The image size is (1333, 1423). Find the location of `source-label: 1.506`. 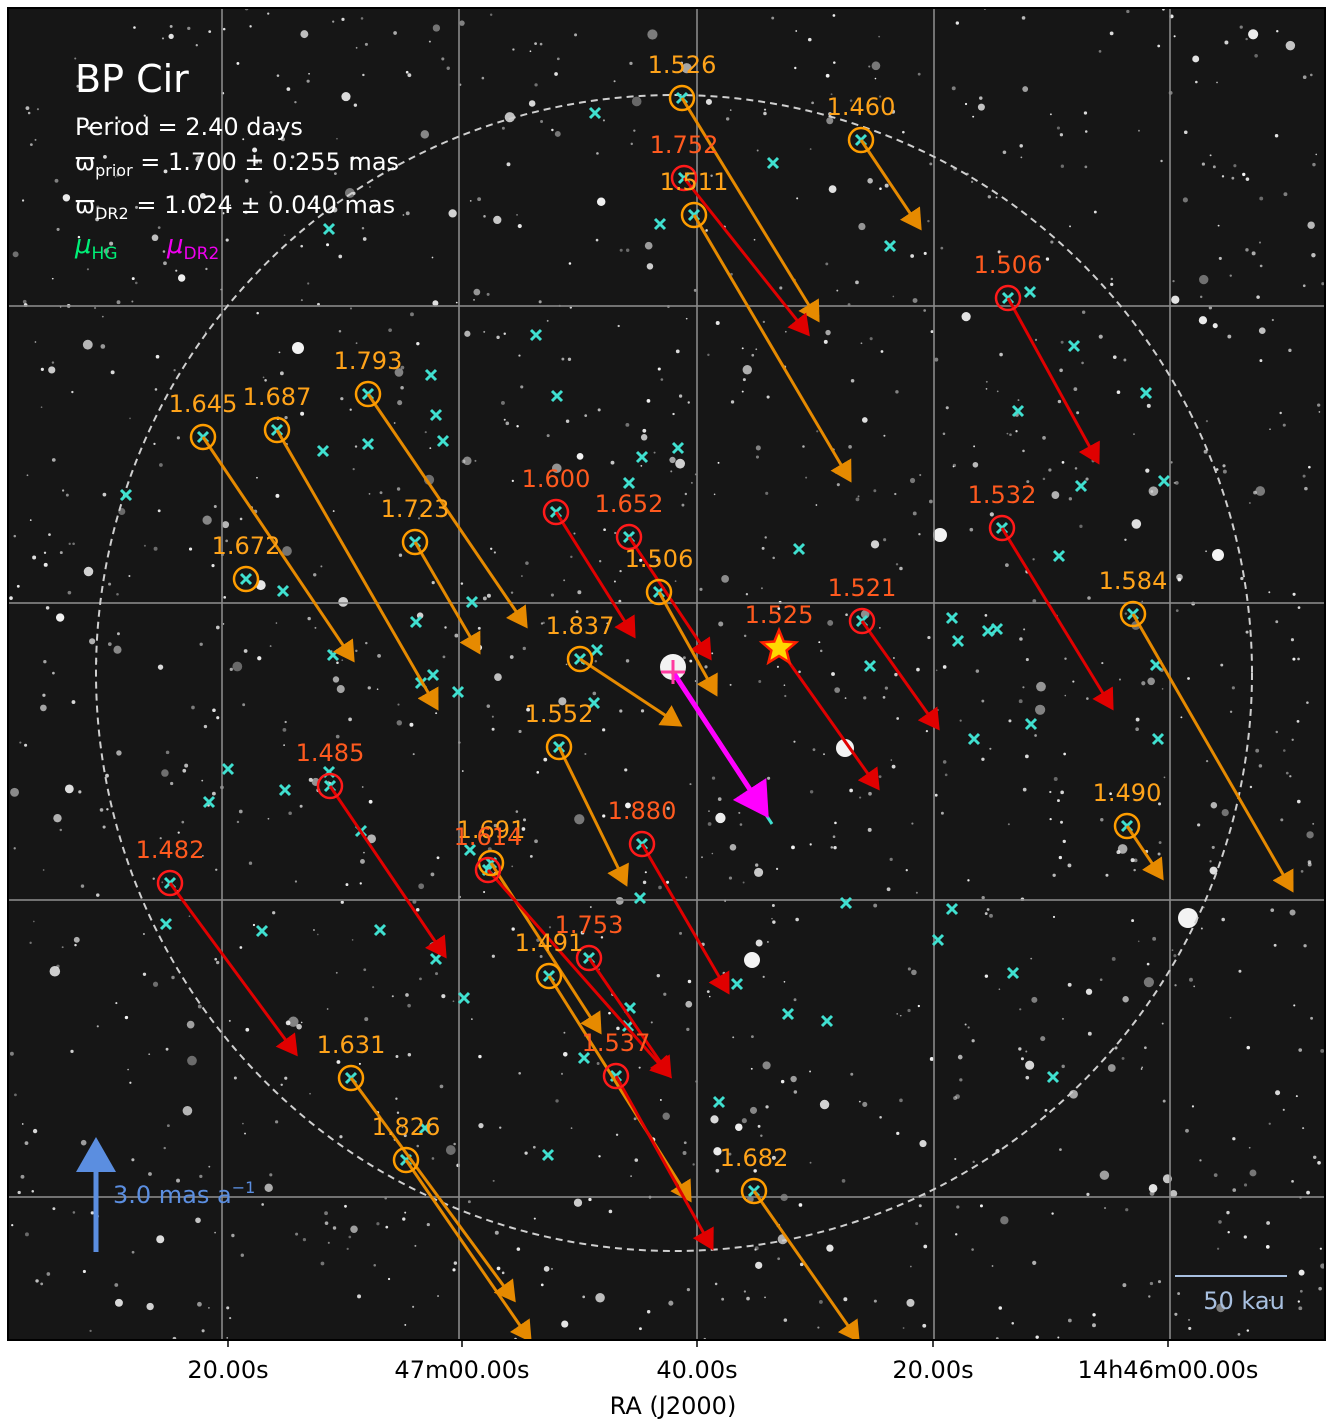

source-label: 1.506 is located at coordinates (1008, 265).